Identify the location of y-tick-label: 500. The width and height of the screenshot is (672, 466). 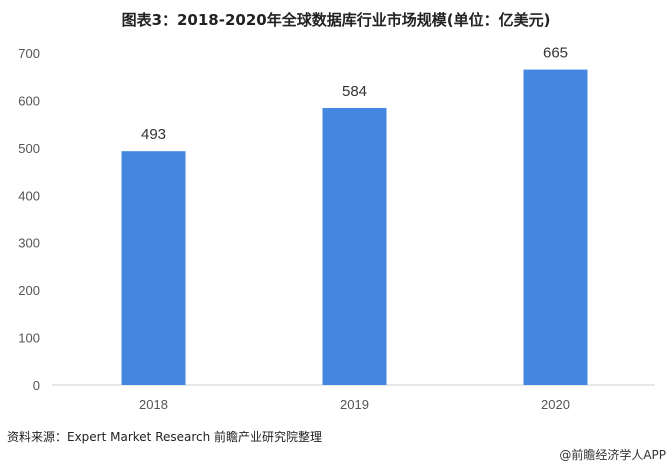
(29, 148).